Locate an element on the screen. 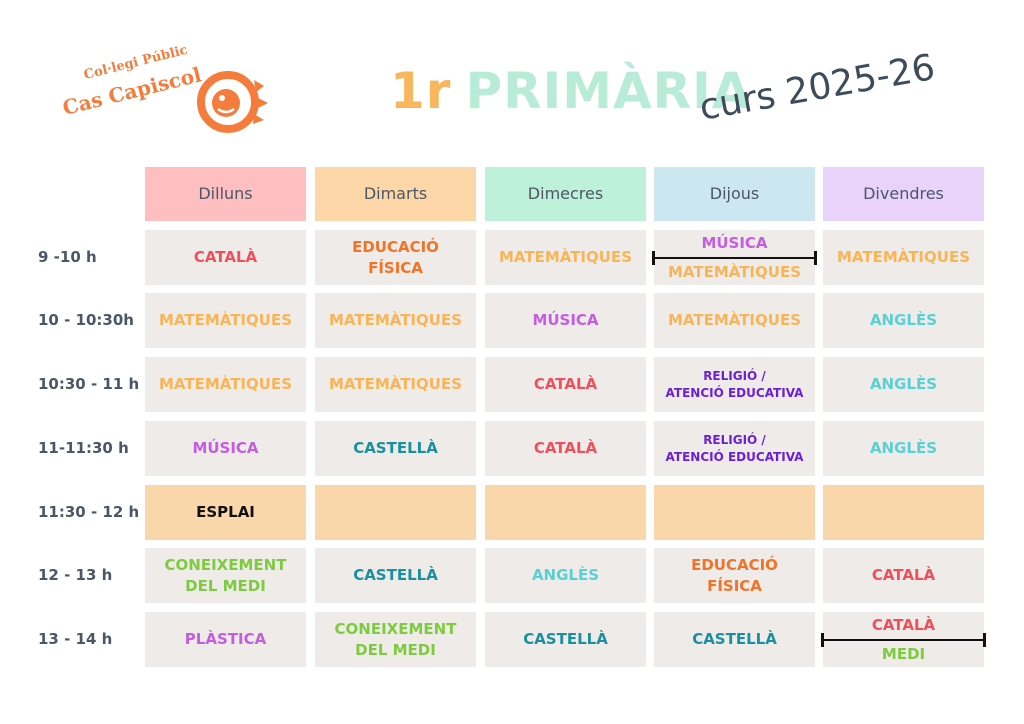 The height and width of the screenshot is (724, 1024). schedule-cell: MÚSICA MATEMÀTIQUES is located at coordinates (734, 257).